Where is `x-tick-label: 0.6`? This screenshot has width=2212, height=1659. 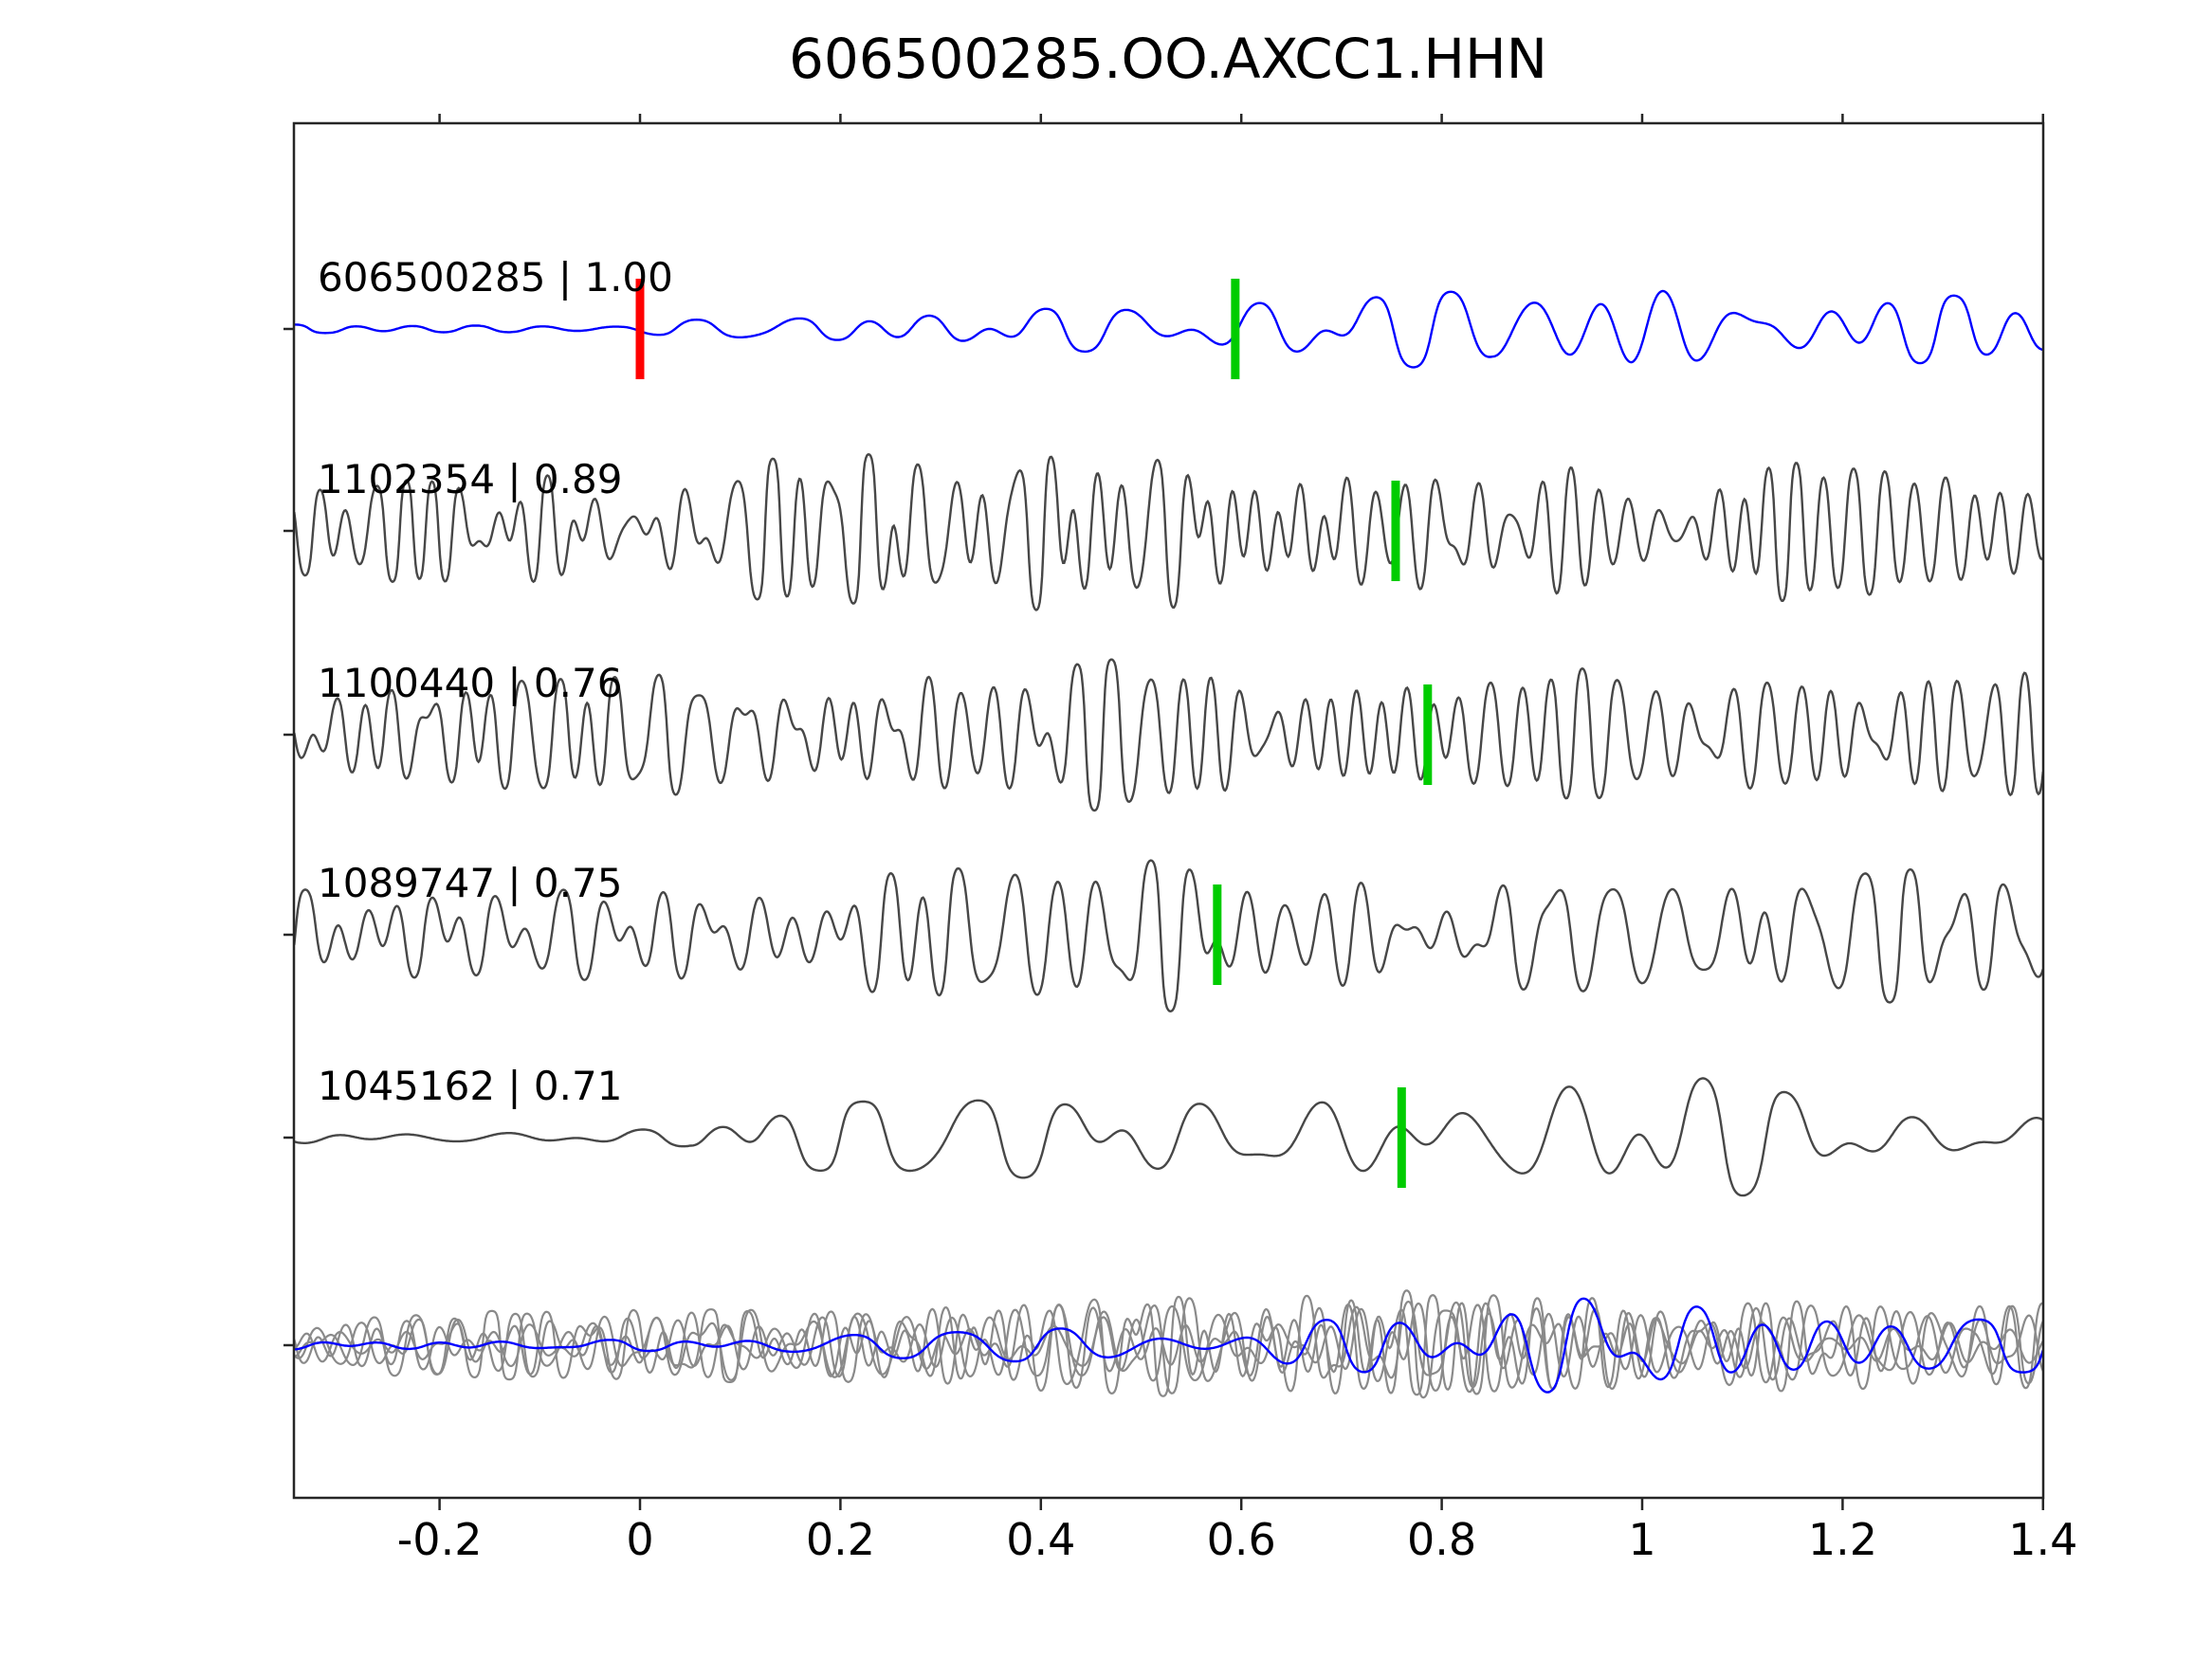 x-tick-label: 0.6 is located at coordinates (1241, 1539).